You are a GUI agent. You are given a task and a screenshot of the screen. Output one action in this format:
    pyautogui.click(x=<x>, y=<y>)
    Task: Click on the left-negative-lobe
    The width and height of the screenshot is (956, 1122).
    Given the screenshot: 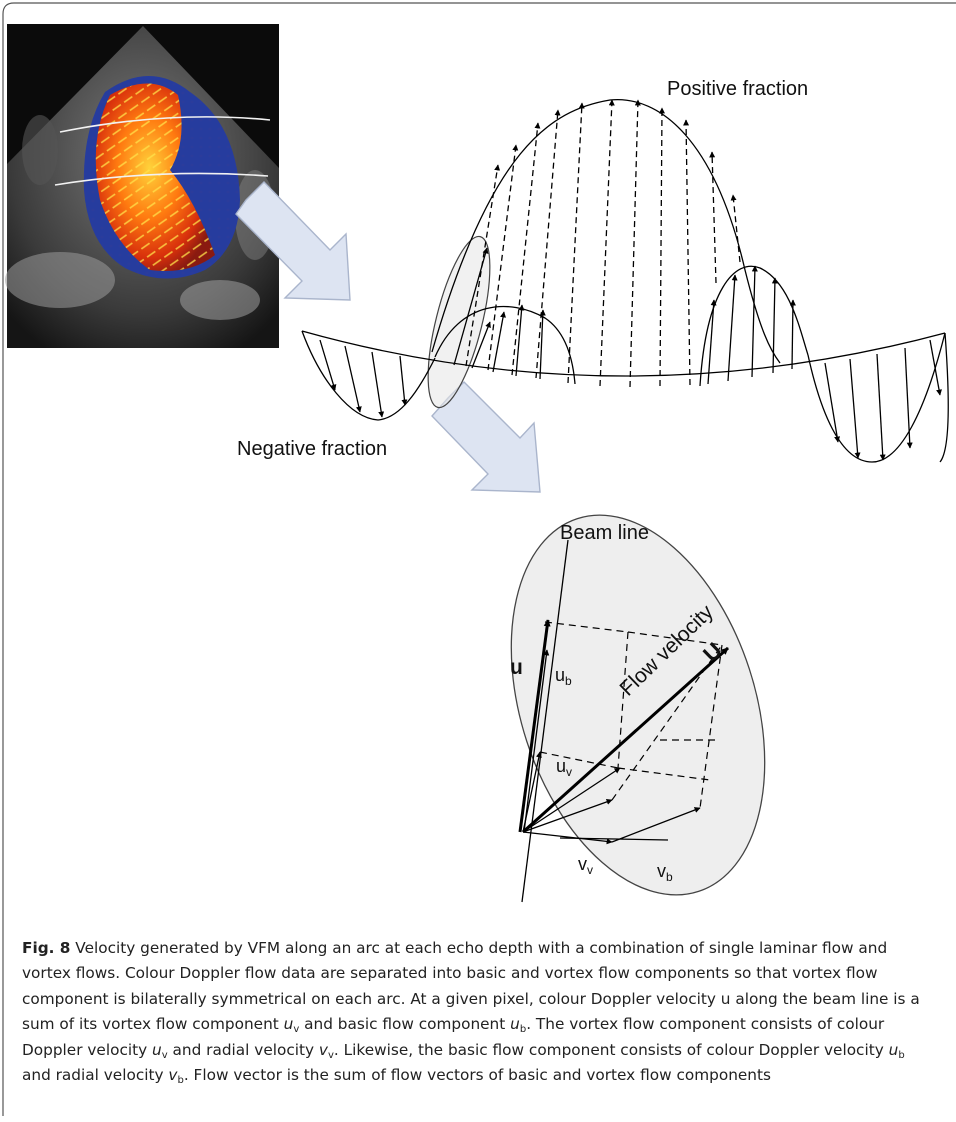 What is the action you would take?
    pyautogui.click(x=368, y=375)
    